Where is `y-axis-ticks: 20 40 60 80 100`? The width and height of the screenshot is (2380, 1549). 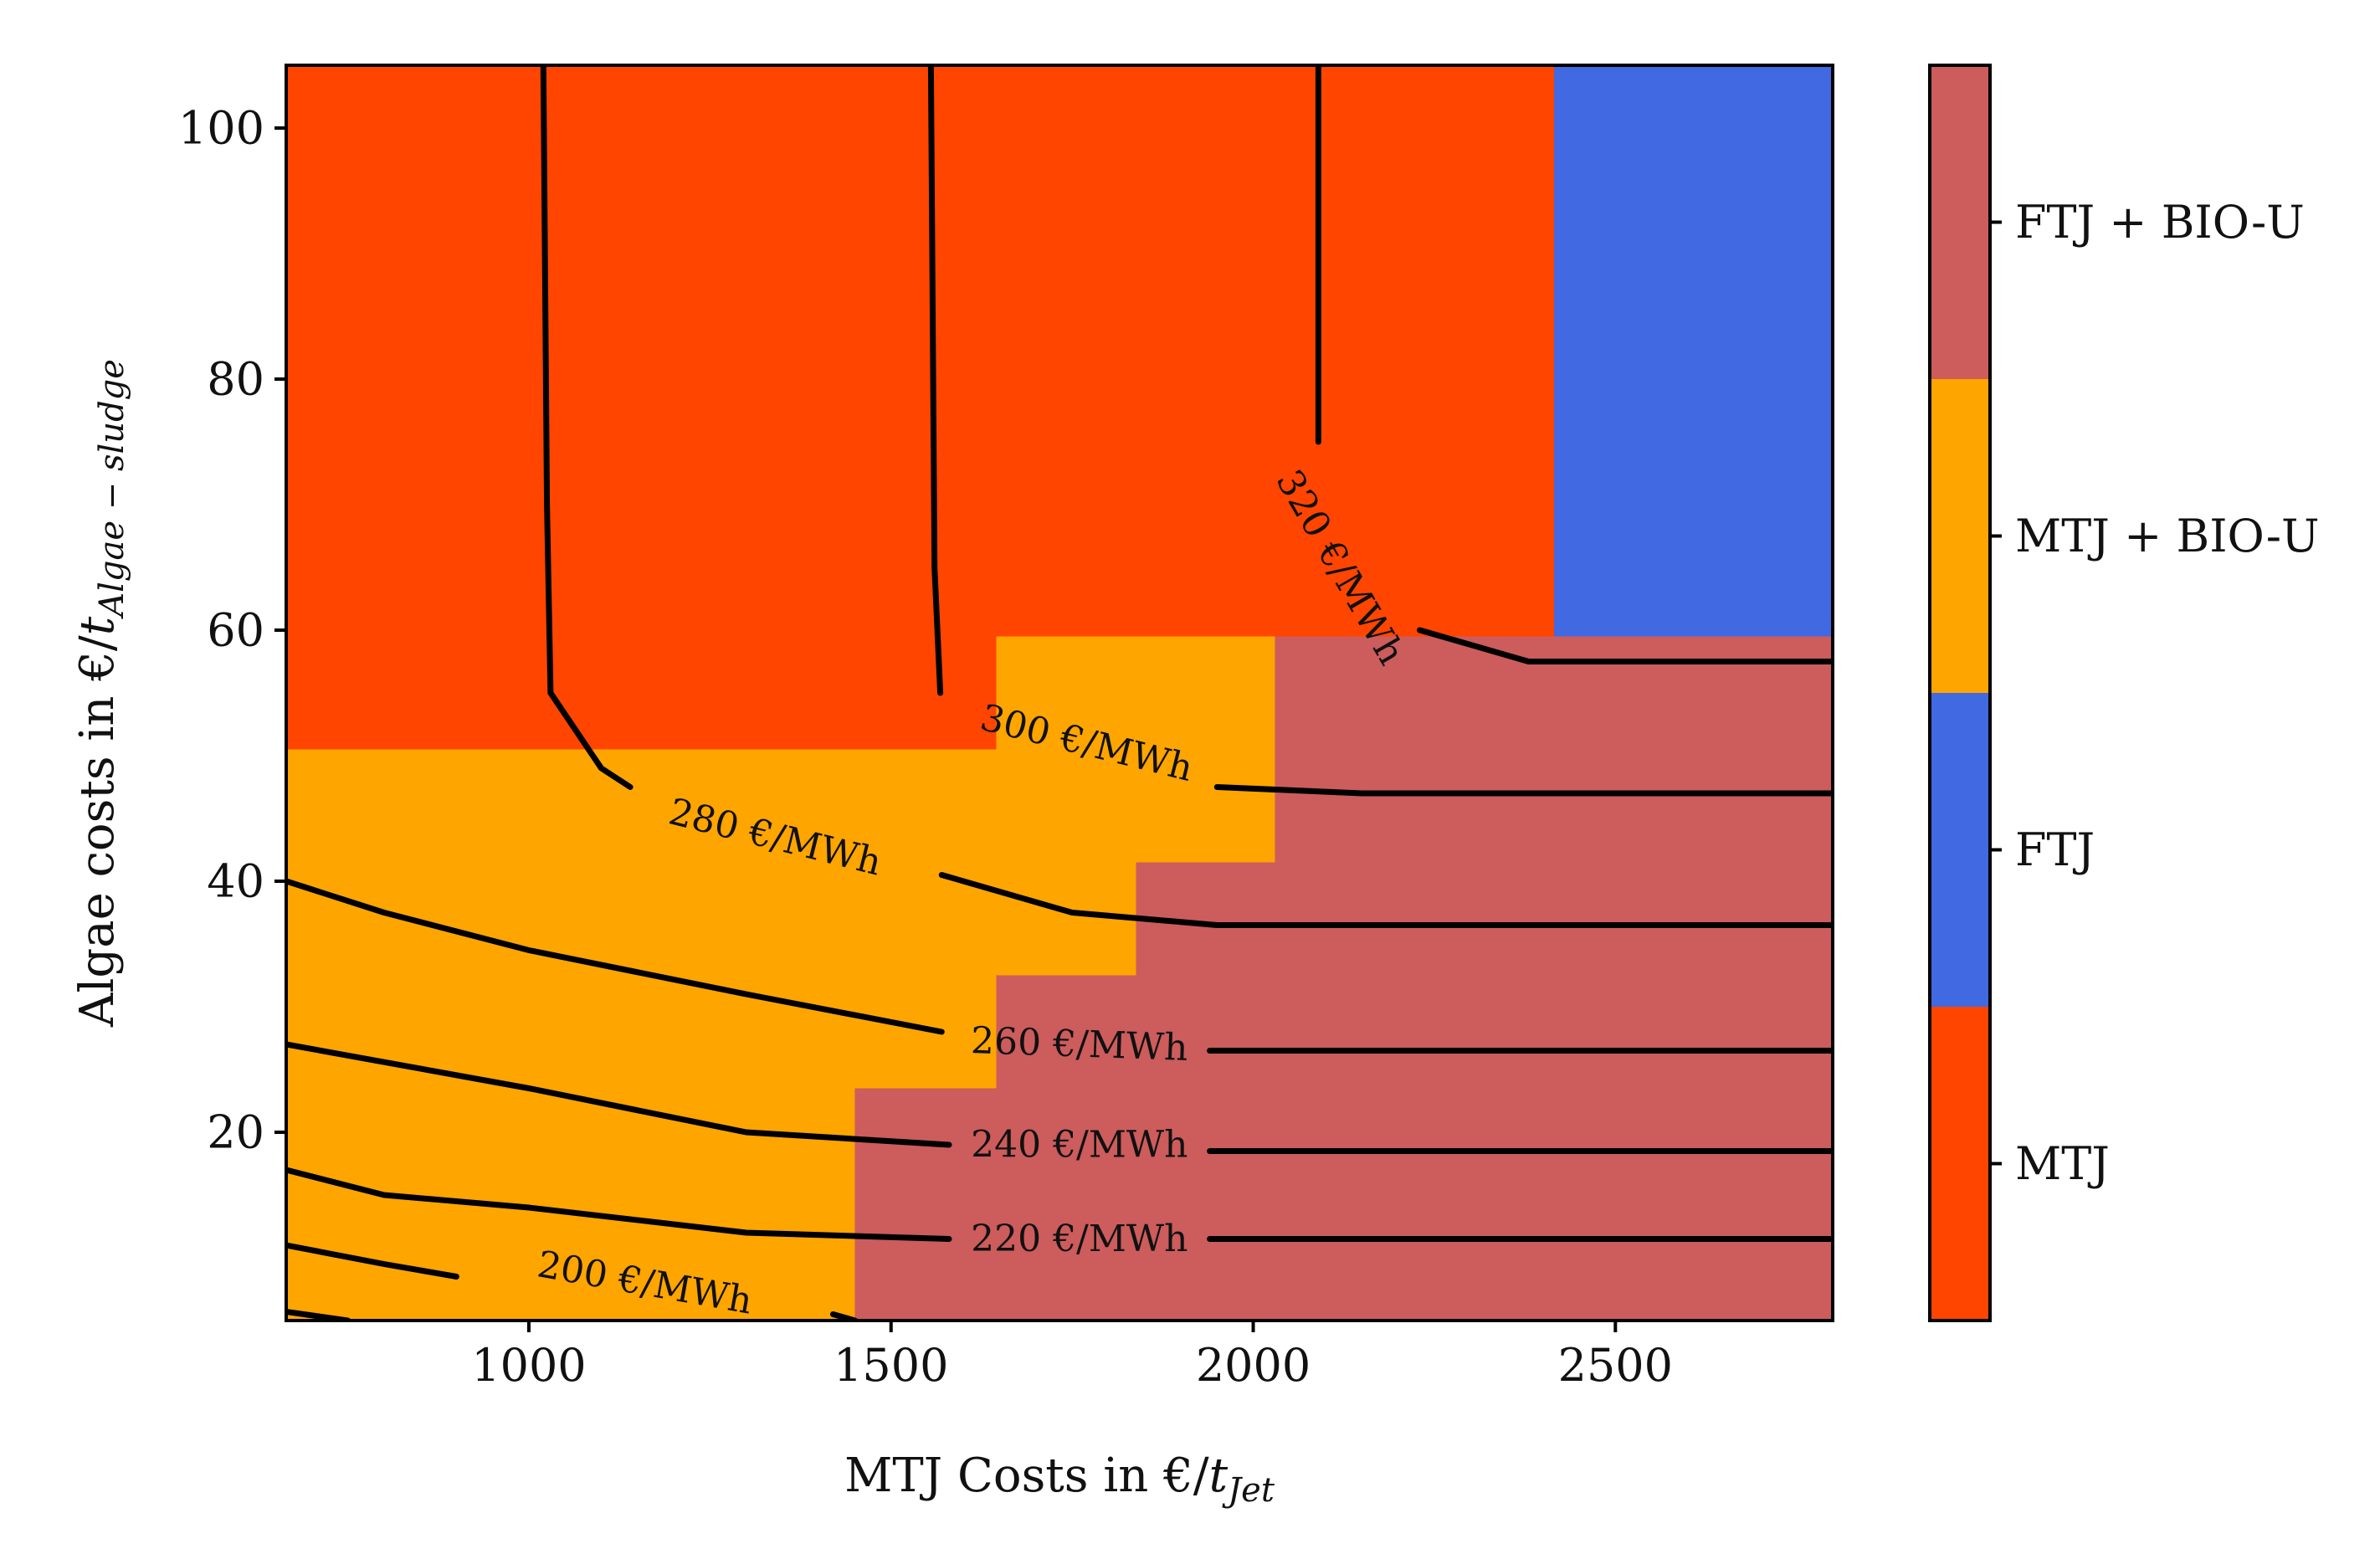 y-axis-ticks: 20 40 60 80 100 is located at coordinates (232, 630).